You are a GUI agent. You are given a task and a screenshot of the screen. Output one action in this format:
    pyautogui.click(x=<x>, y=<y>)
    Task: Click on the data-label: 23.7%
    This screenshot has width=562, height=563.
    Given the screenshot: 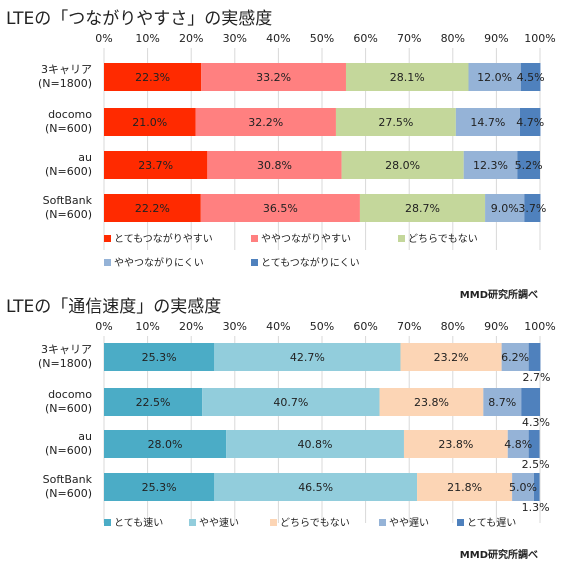 What is the action you would take?
    pyautogui.click(x=155, y=165)
    